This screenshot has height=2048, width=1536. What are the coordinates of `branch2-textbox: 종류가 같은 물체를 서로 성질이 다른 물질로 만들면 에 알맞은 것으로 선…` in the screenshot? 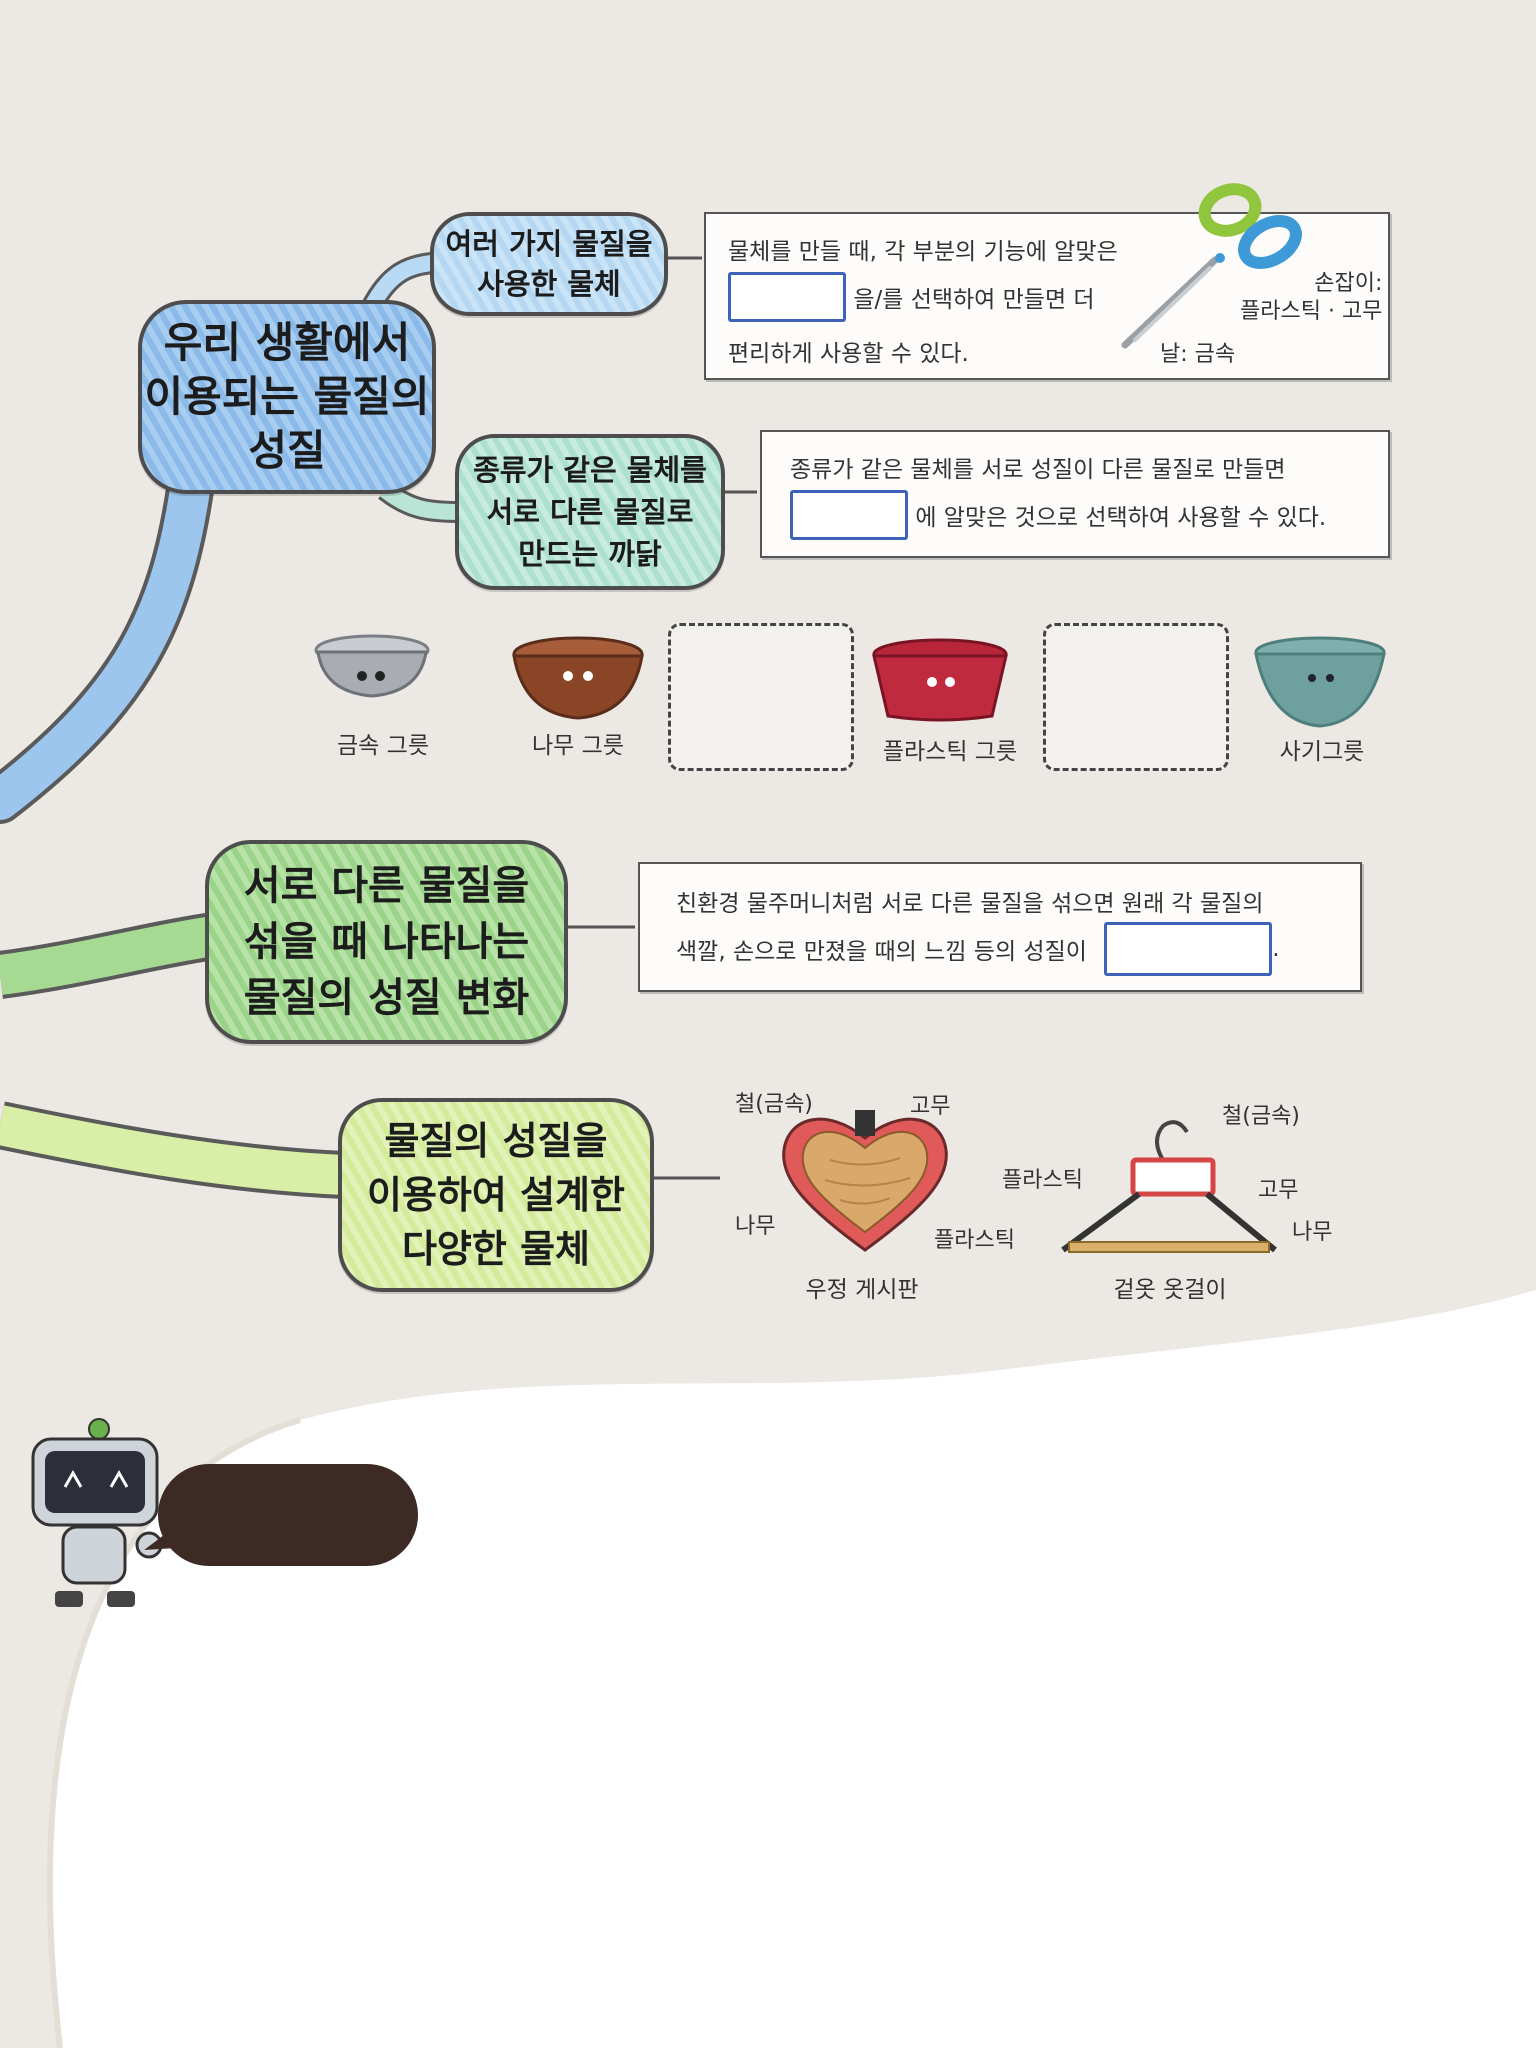 It's located at (1075, 494).